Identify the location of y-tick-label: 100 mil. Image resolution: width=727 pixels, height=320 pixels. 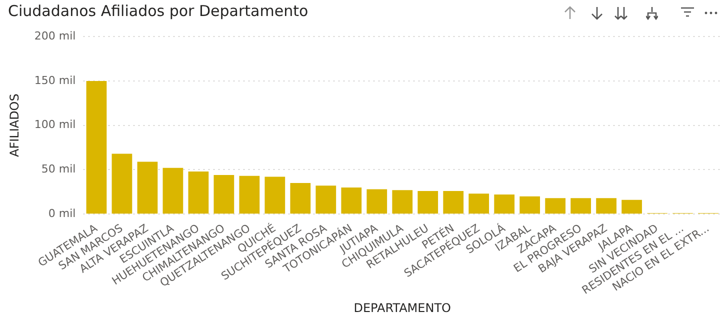
(55, 125).